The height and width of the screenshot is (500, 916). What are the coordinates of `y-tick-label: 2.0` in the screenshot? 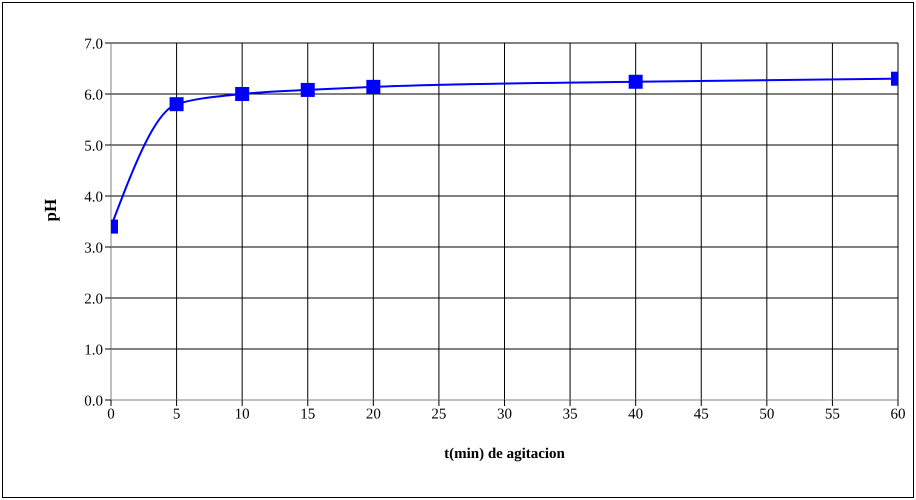 It's located at (93, 299).